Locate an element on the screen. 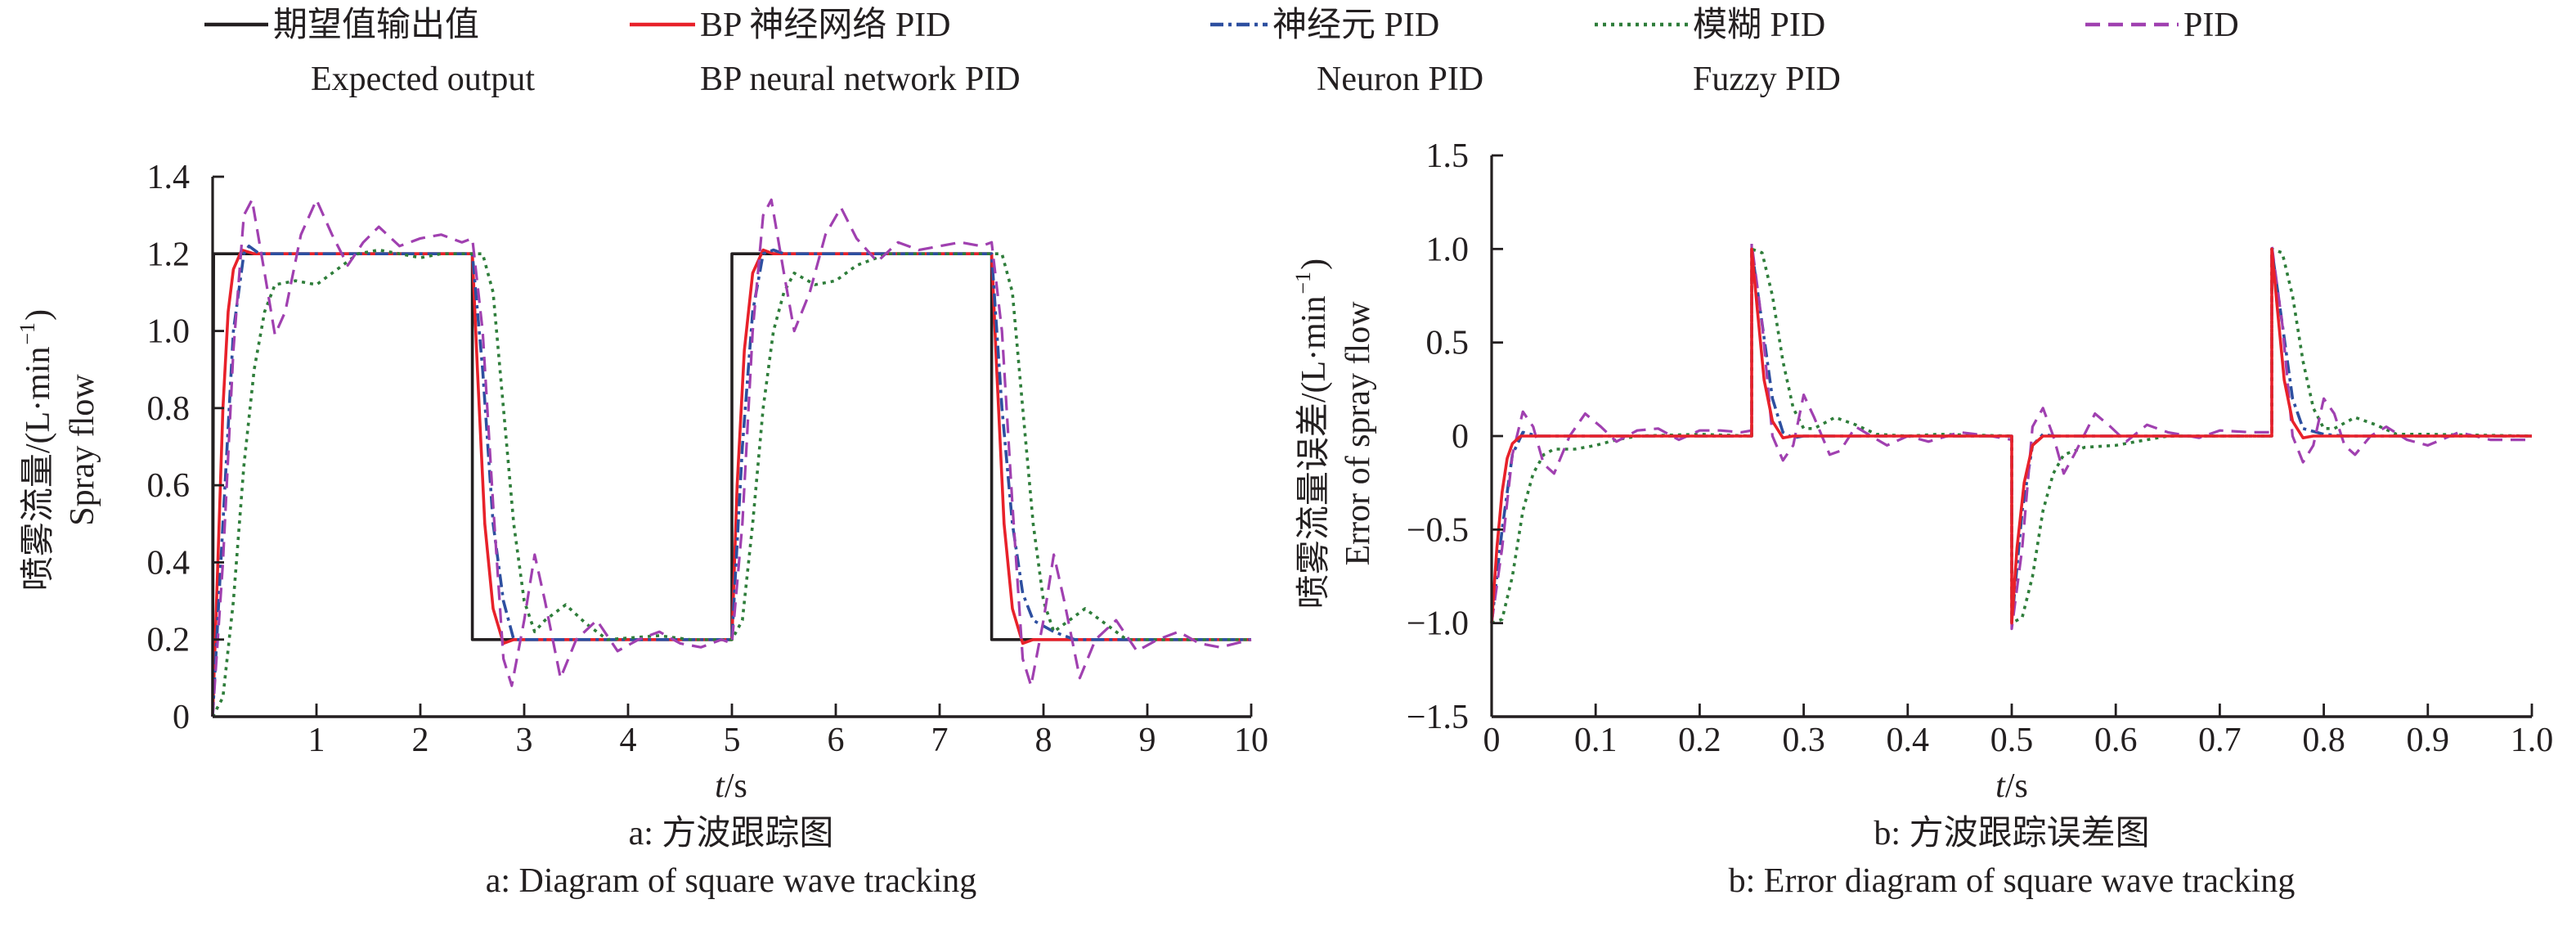 The image size is (2576, 949). x-tick-label: 0.5 is located at coordinates (2012, 740).